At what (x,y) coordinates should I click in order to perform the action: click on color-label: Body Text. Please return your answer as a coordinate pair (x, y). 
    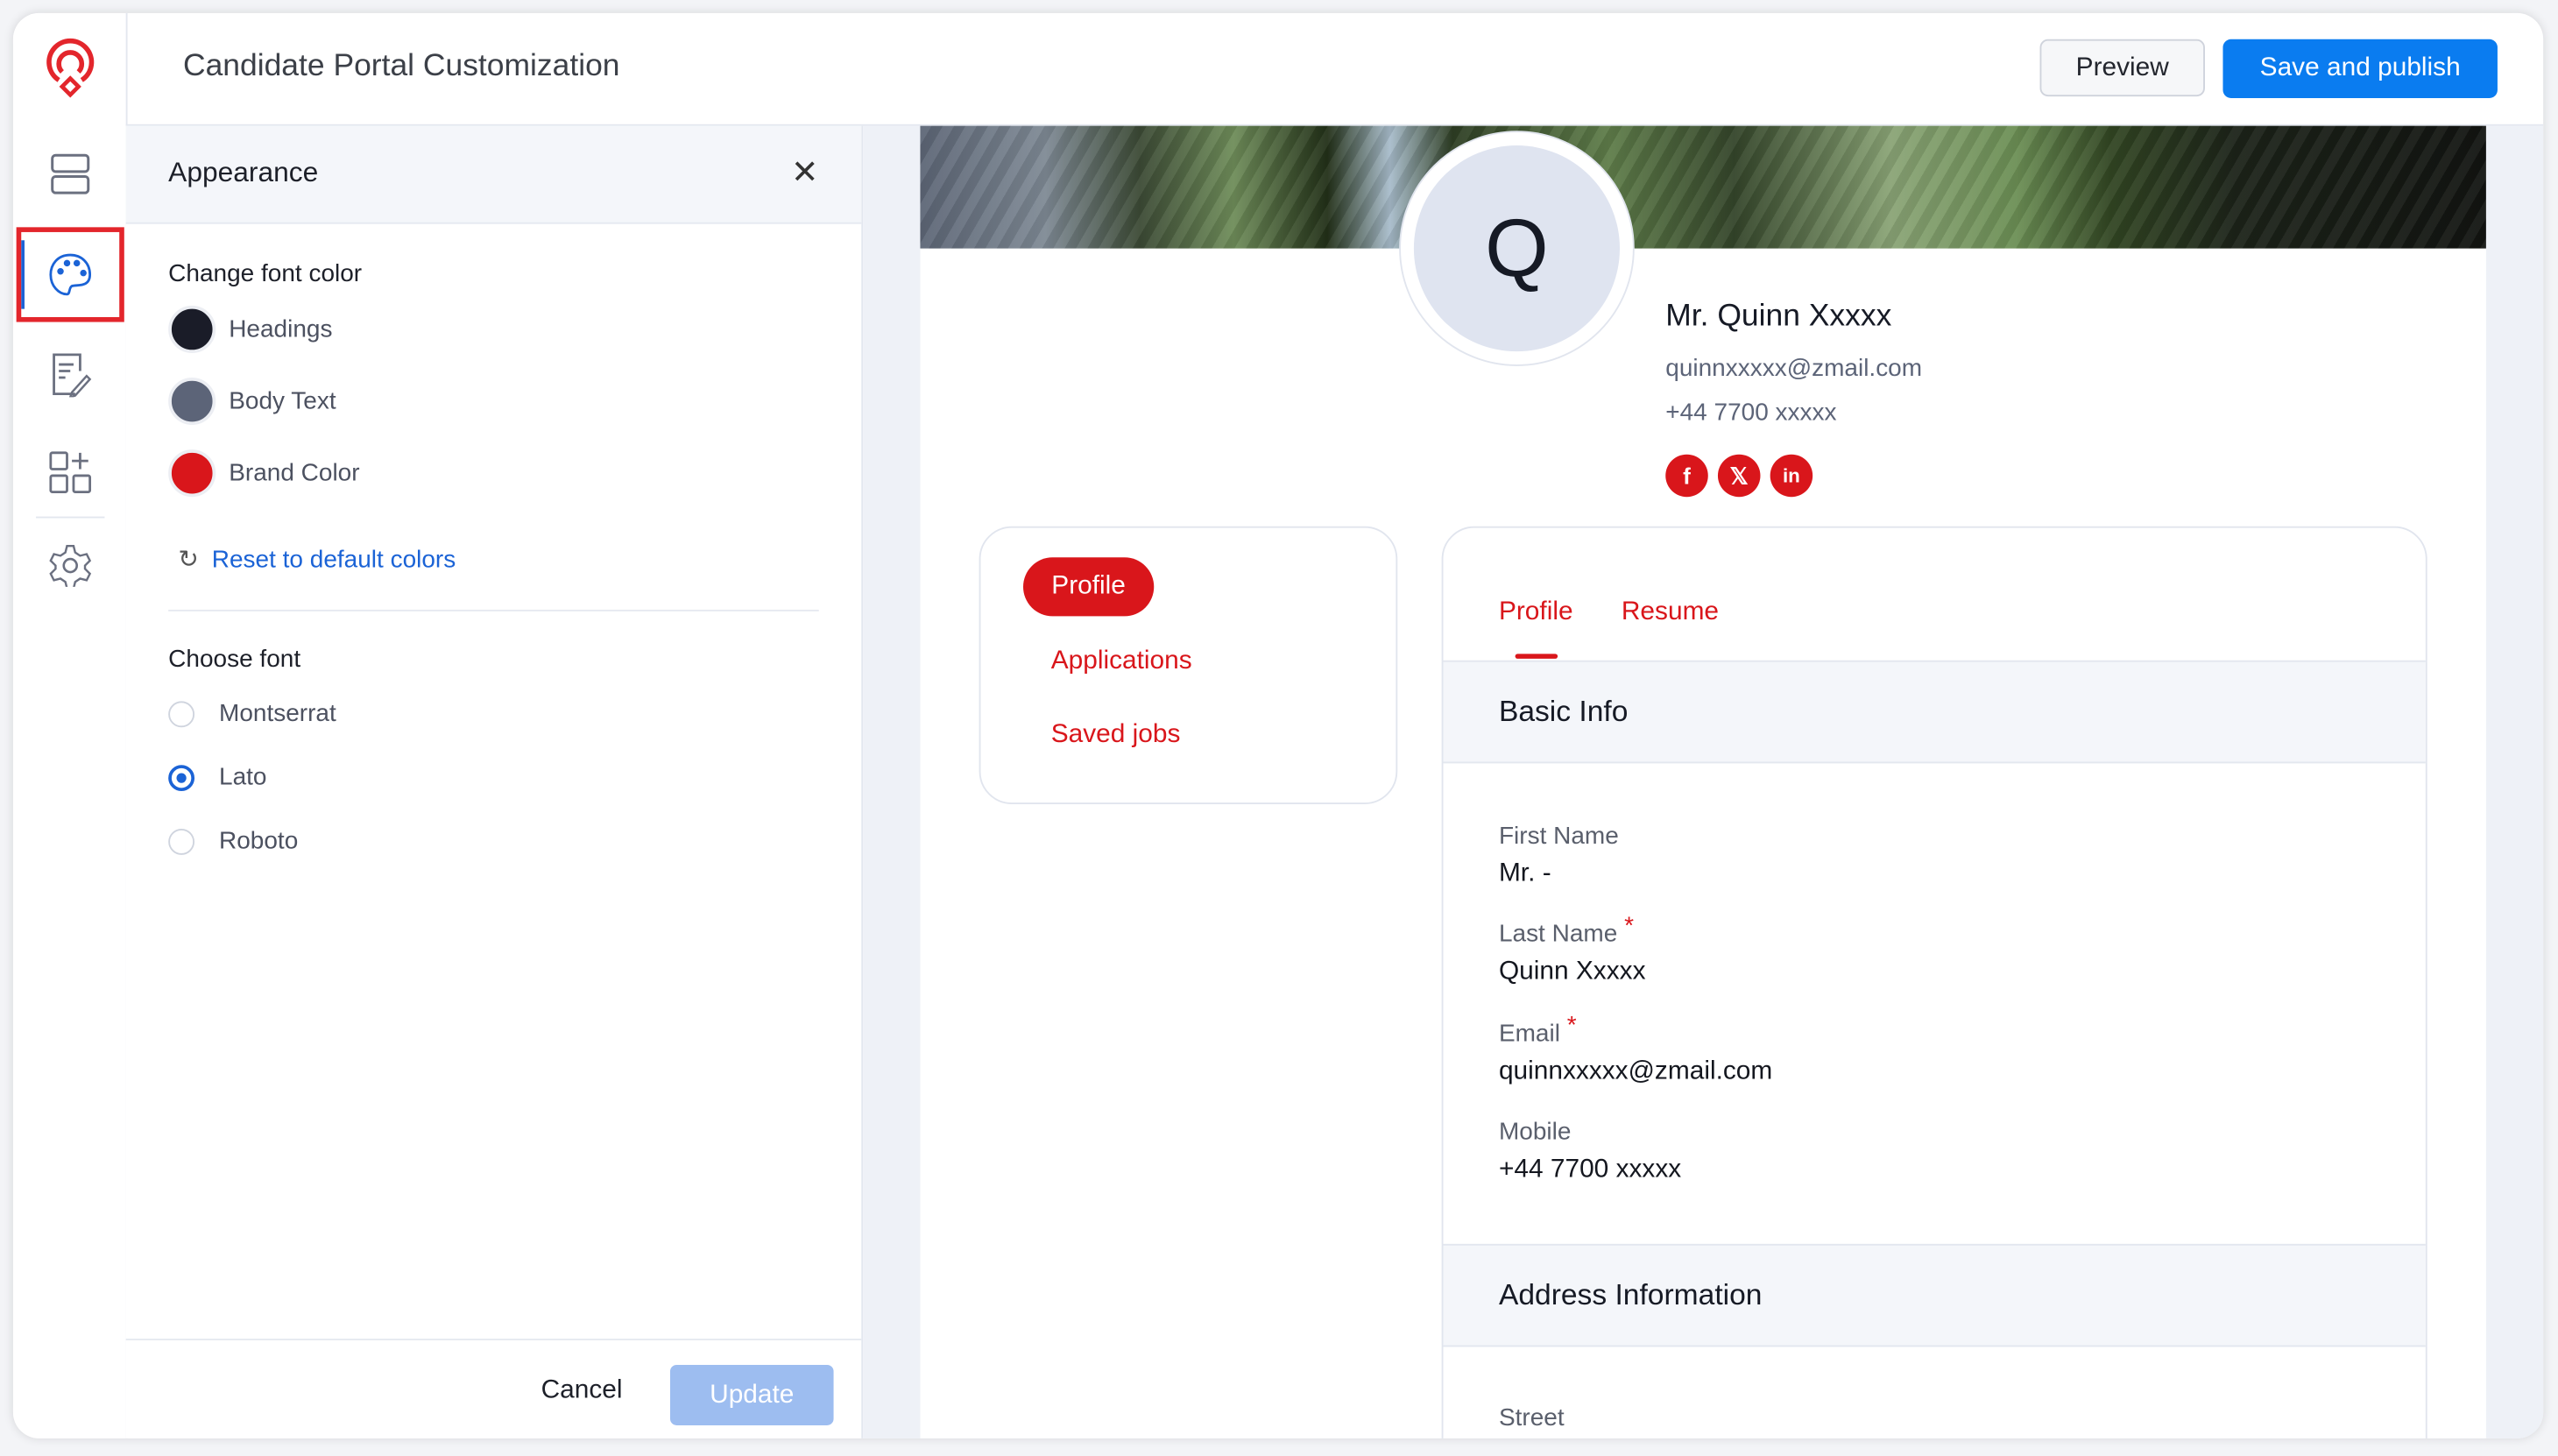
    Looking at the image, I should click on (282, 401).